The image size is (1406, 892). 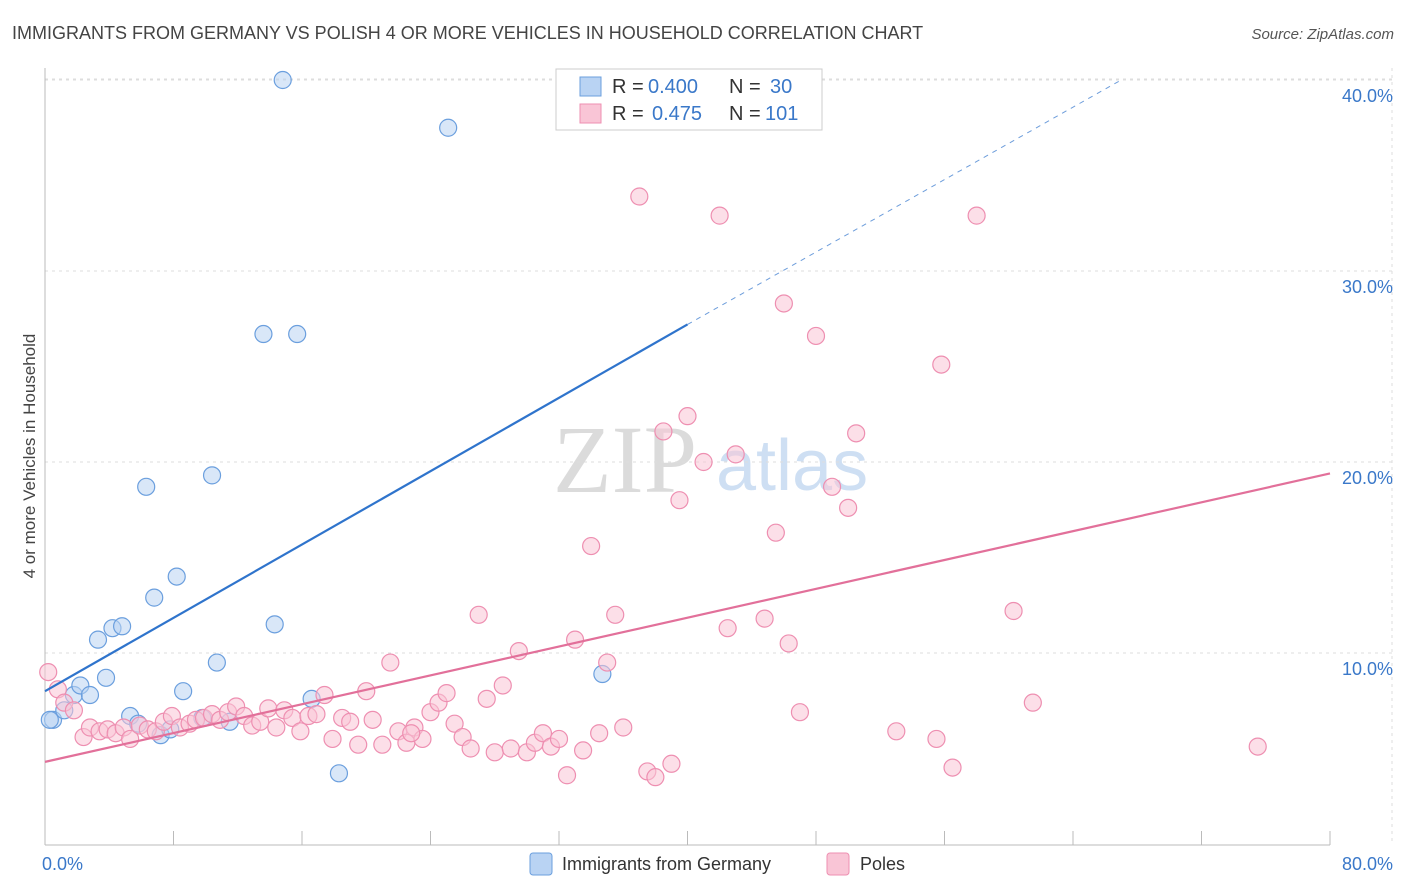 I want to click on stats-legend: R = 0.400 N = 30 R = 0.475 N = 101, so click(x=689, y=99).